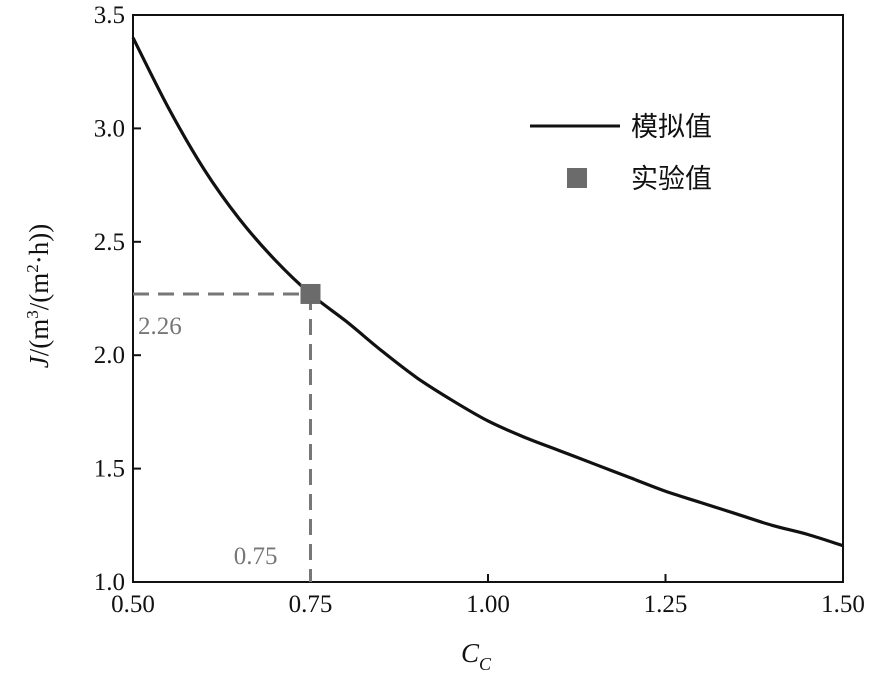 This screenshot has height=679, width=886. Describe the element at coordinates (621, 153) in the screenshot. I see `legend: 模拟值 实验值` at that location.